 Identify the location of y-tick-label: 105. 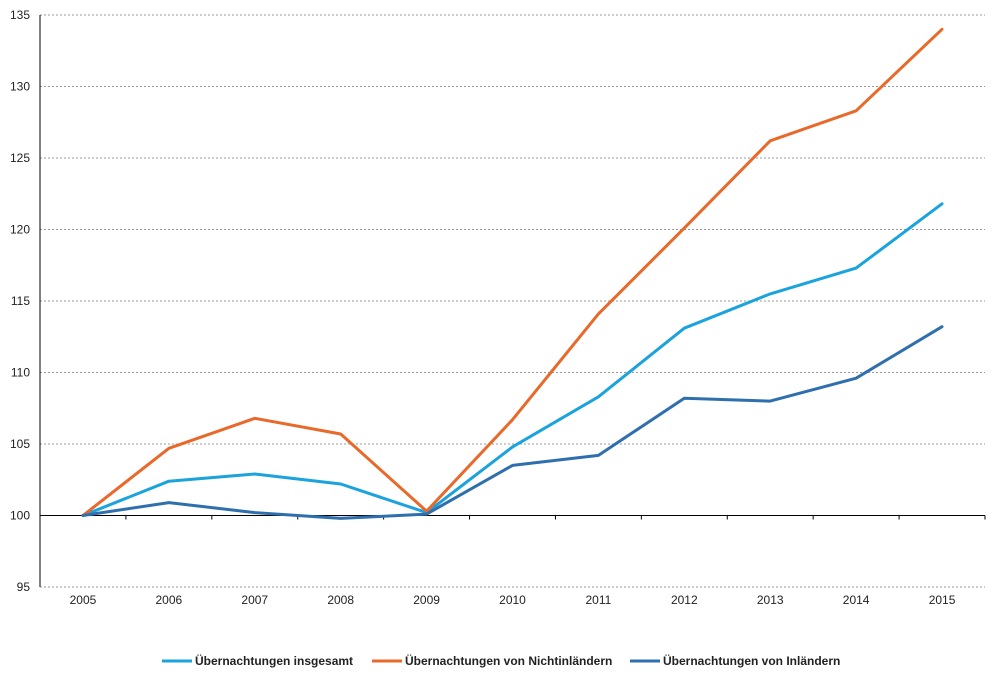
(20, 444).